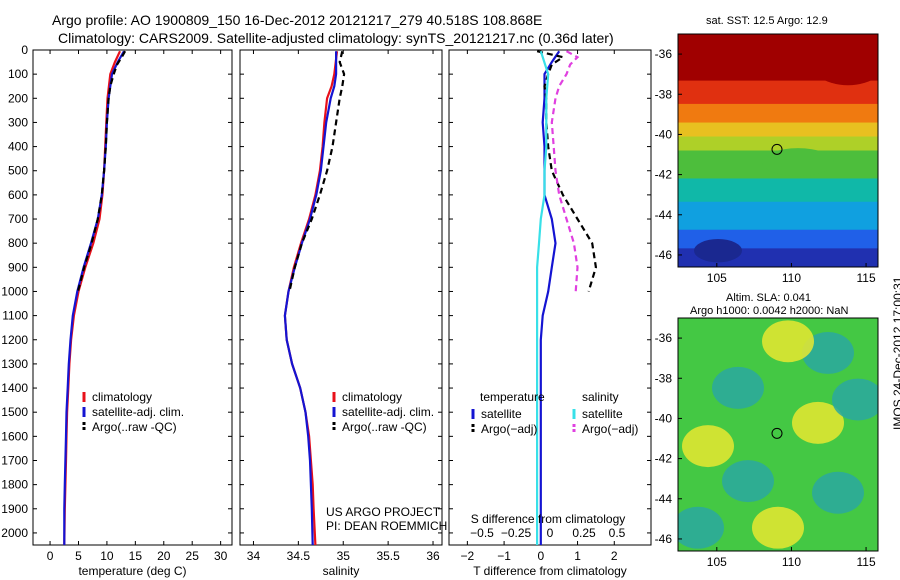  Describe the element at coordinates (14, 340) in the screenshot. I see `y-tick-label: 1200` at that location.